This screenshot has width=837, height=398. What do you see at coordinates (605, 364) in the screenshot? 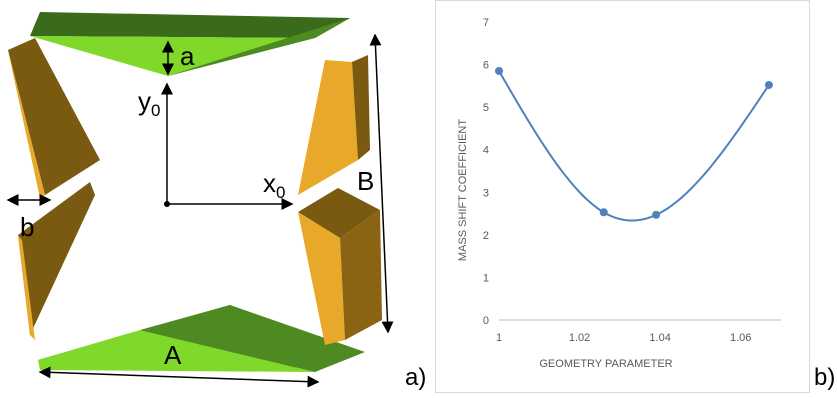
I see `x-axis-title: GEOMETRY PARAMETER` at bounding box center [605, 364].